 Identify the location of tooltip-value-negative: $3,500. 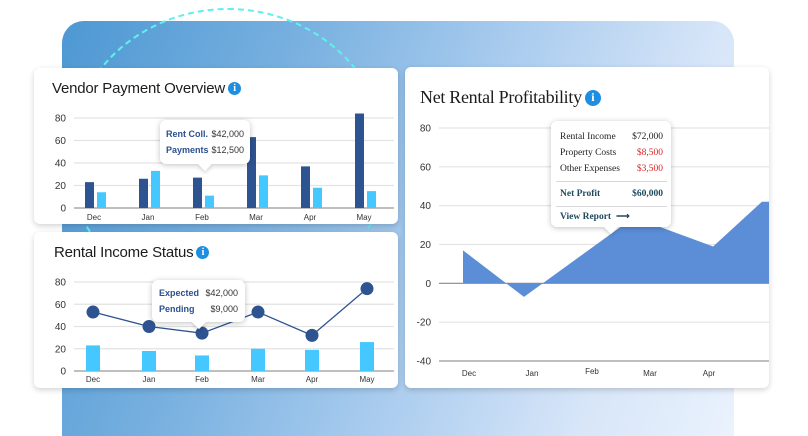
(649, 169).